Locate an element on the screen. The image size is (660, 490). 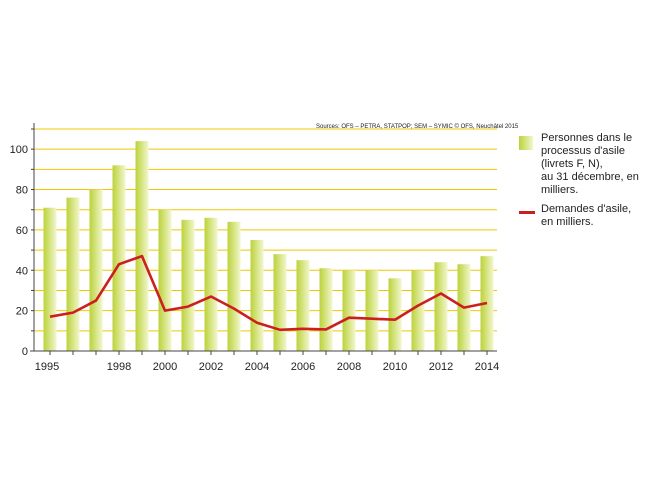
x-tick-label-2000: 2000 is located at coordinates (165, 367).